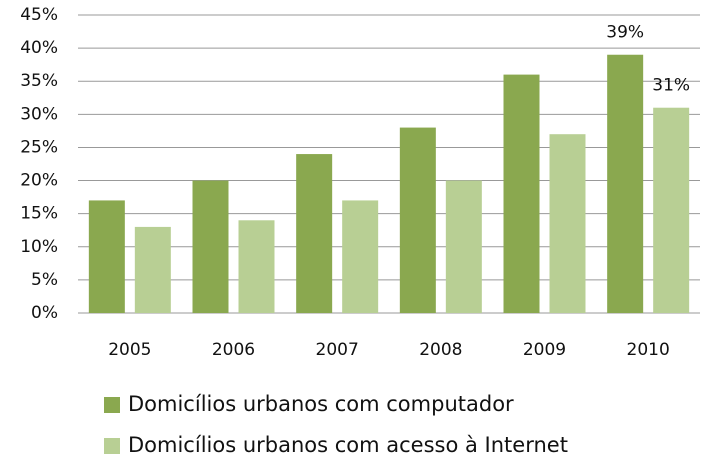 This screenshot has height=458, width=716. Describe the element at coordinates (39, 147) in the screenshot. I see `y-tick-label: 25%` at that location.